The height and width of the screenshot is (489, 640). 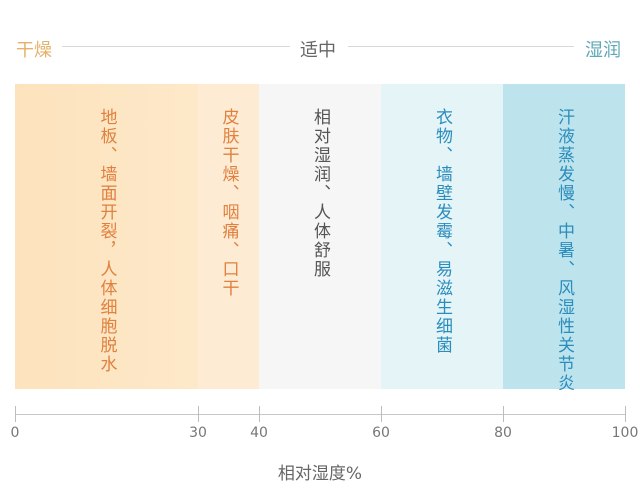 What do you see at coordinates (381, 433) in the screenshot?
I see `tick-label: 60` at bounding box center [381, 433].